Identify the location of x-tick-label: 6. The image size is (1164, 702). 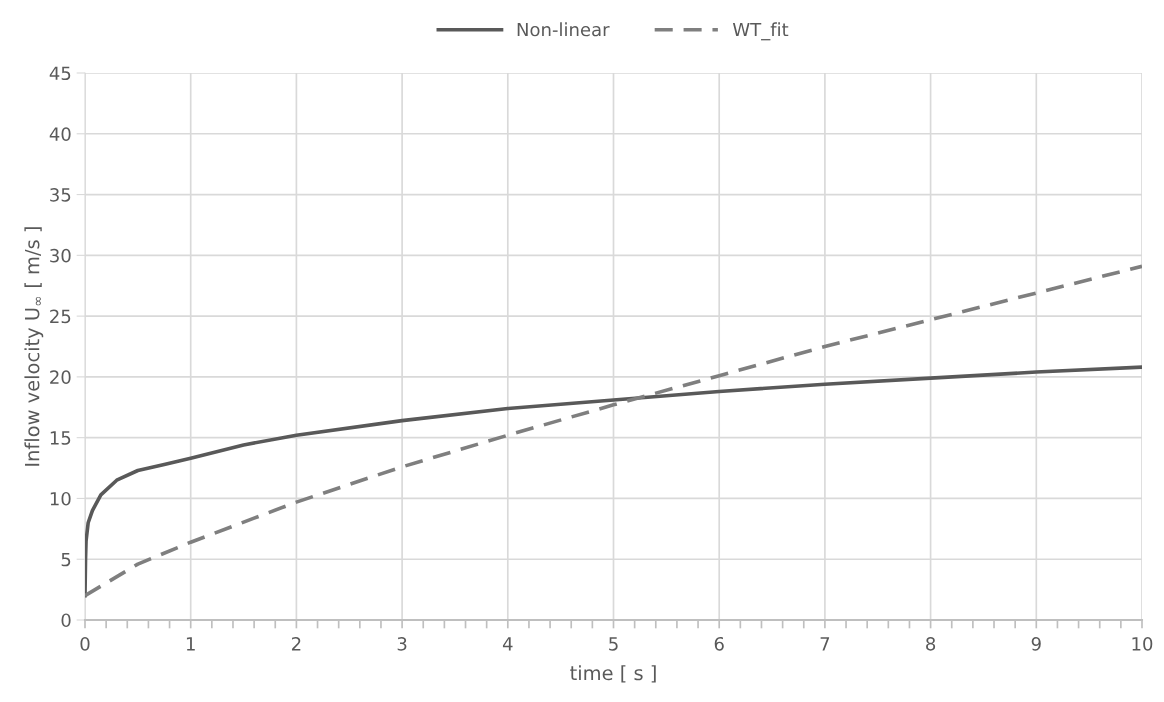
(719, 643).